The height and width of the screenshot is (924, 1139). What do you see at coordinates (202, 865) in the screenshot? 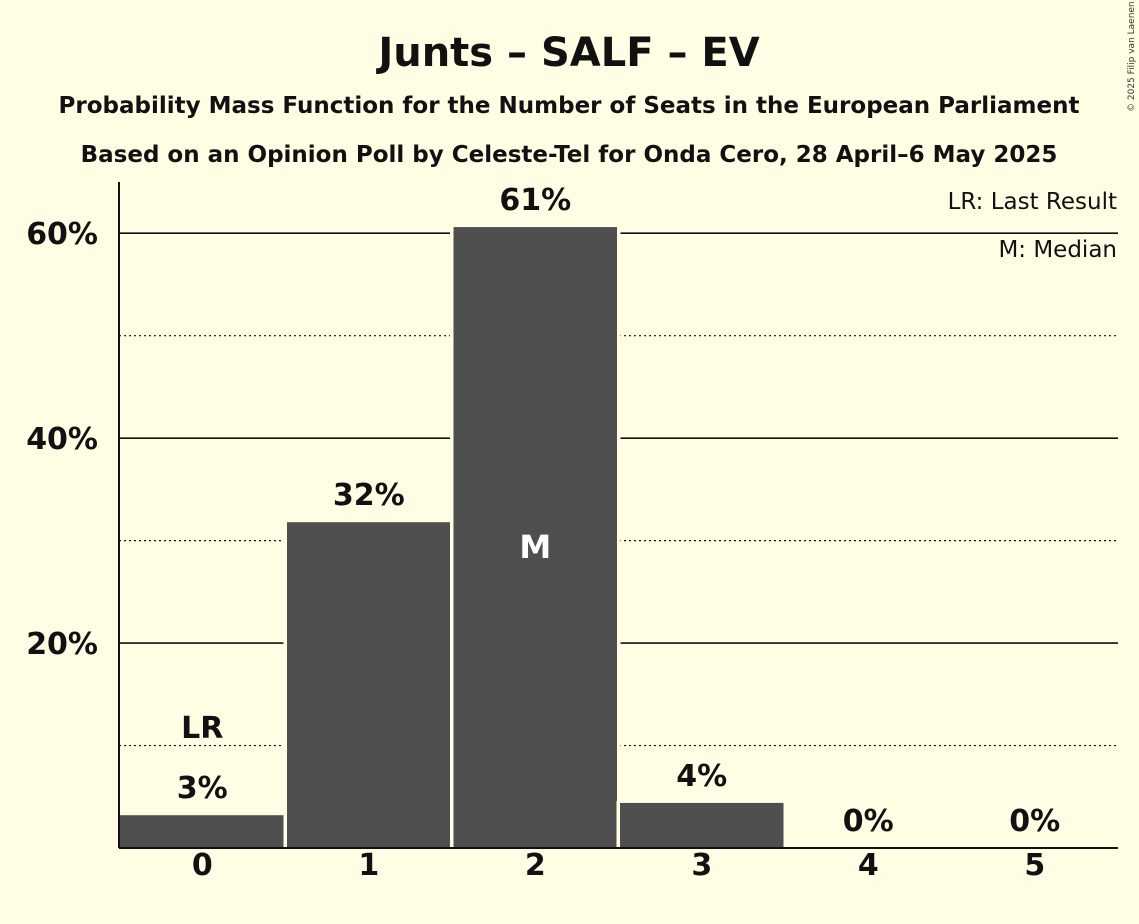
I see `x-tick-label: 0` at bounding box center [202, 865].